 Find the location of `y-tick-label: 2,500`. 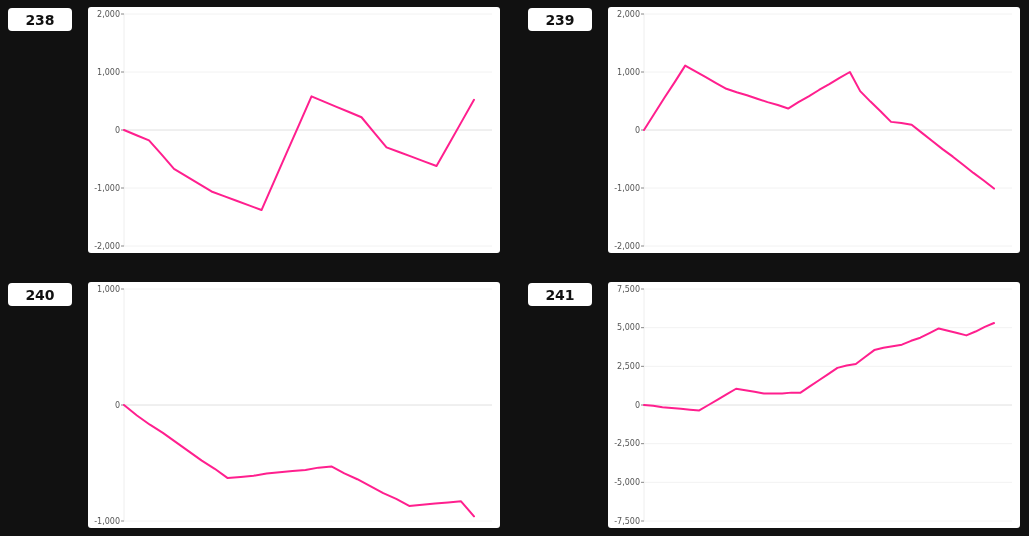

y-tick-label: 2,500 is located at coordinates (628, 366).